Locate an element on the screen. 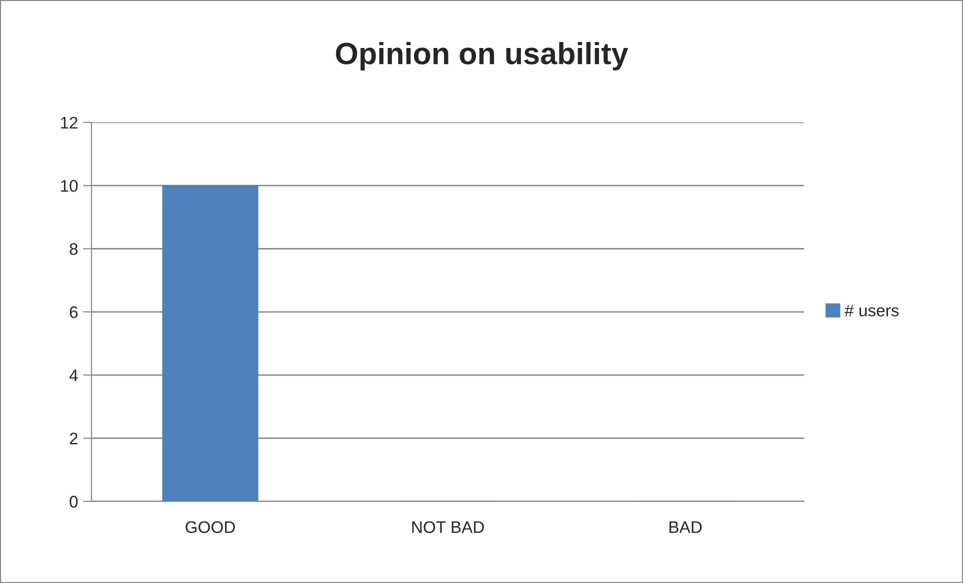 The height and width of the screenshot is (583, 963). chart-title: Opinion on usability is located at coordinates (482, 56).